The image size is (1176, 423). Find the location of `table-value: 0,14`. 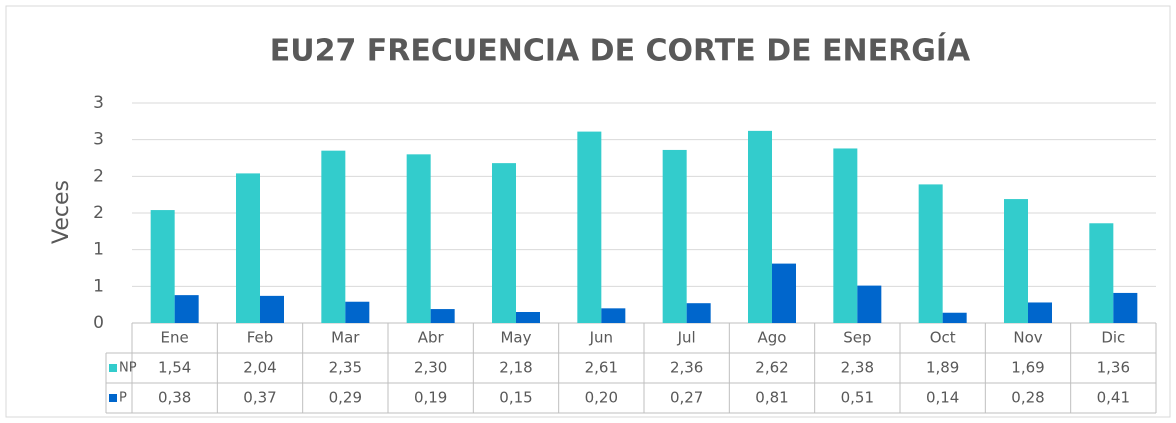

table-value: 0,14 is located at coordinates (942, 398).